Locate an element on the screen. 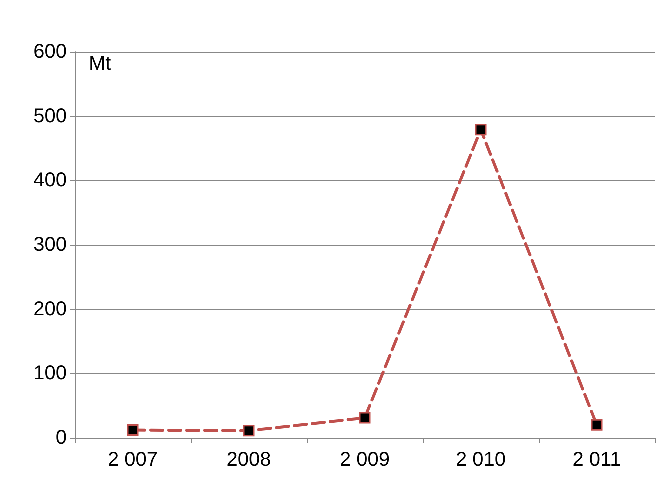 This screenshot has width=665, height=490. y-tick-label: 400 is located at coordinates (50, 181).